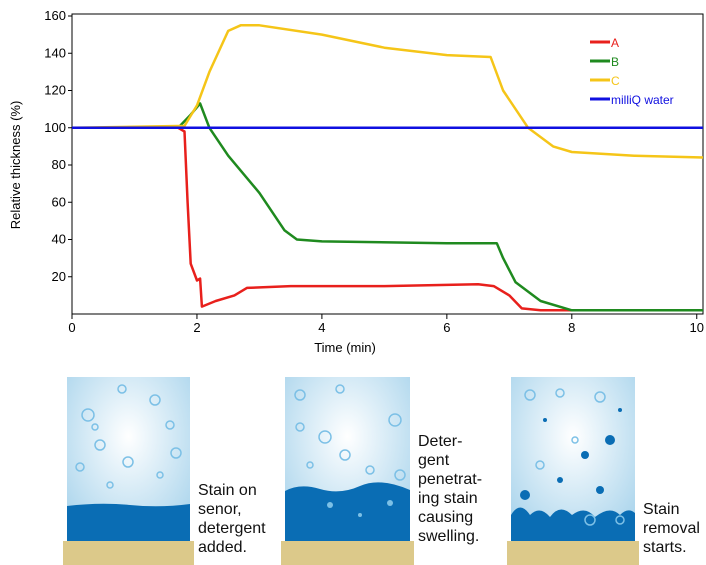 This screenshot has width=706, height=565. What do you see at coordinates (615, 43) in the screenshot?
I see `legend-label: A` at bounding box center [615, 43].